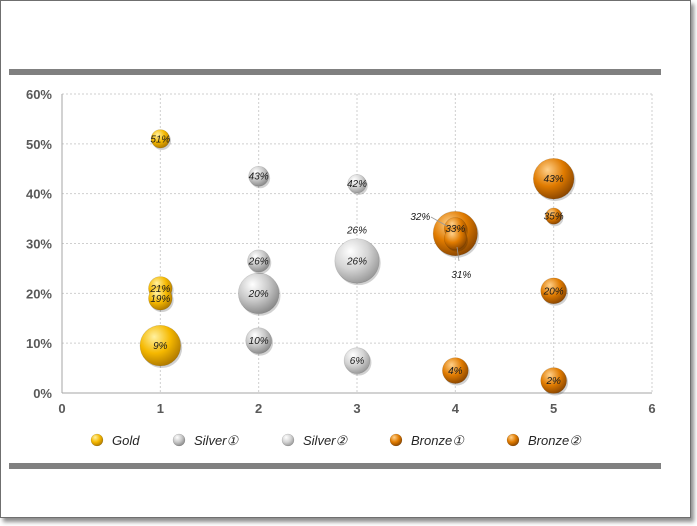  I want to click on data-label: 9%, so click(160, 346).